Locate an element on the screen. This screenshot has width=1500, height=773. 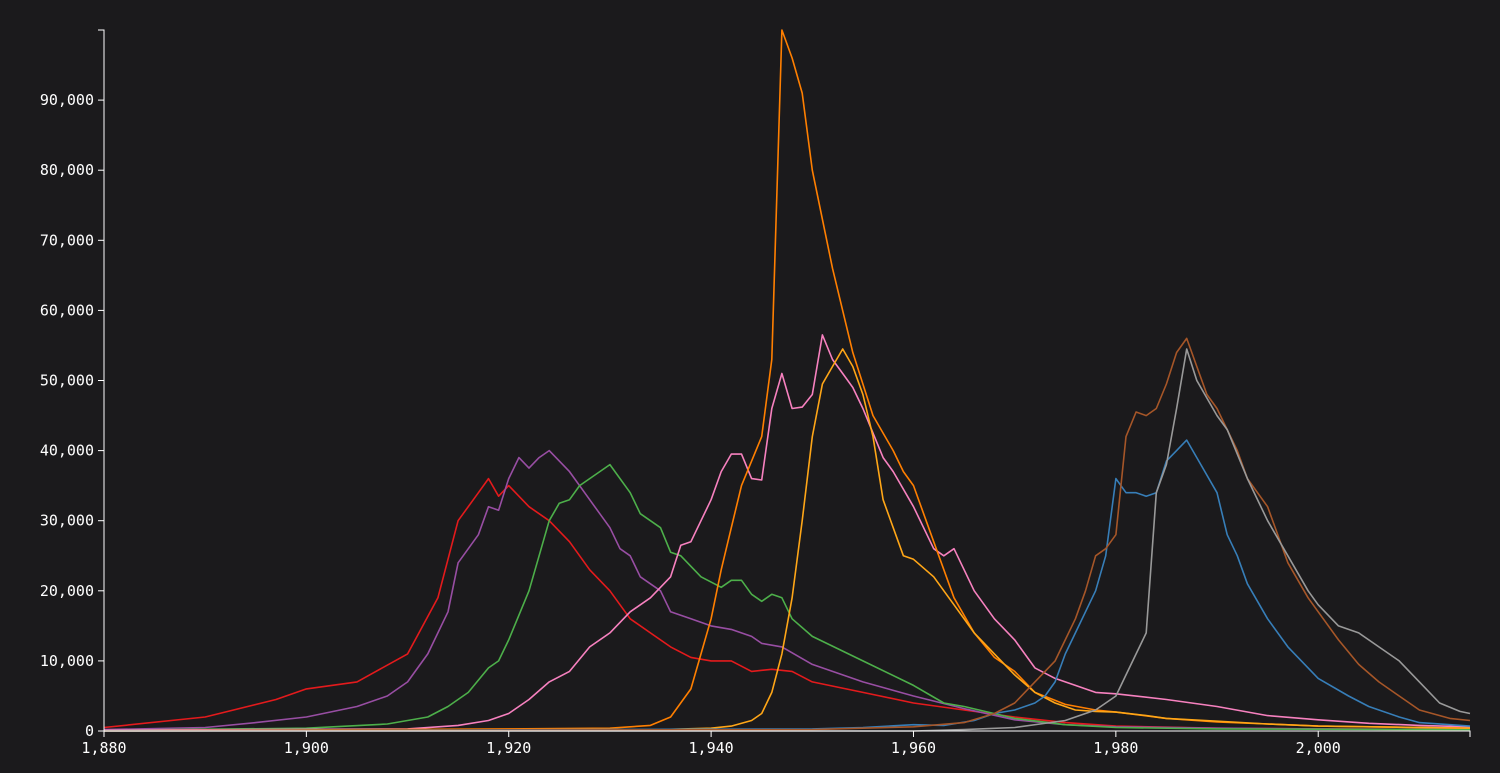
y-tick-label: 10,000 is located at coordinates (67, 661).